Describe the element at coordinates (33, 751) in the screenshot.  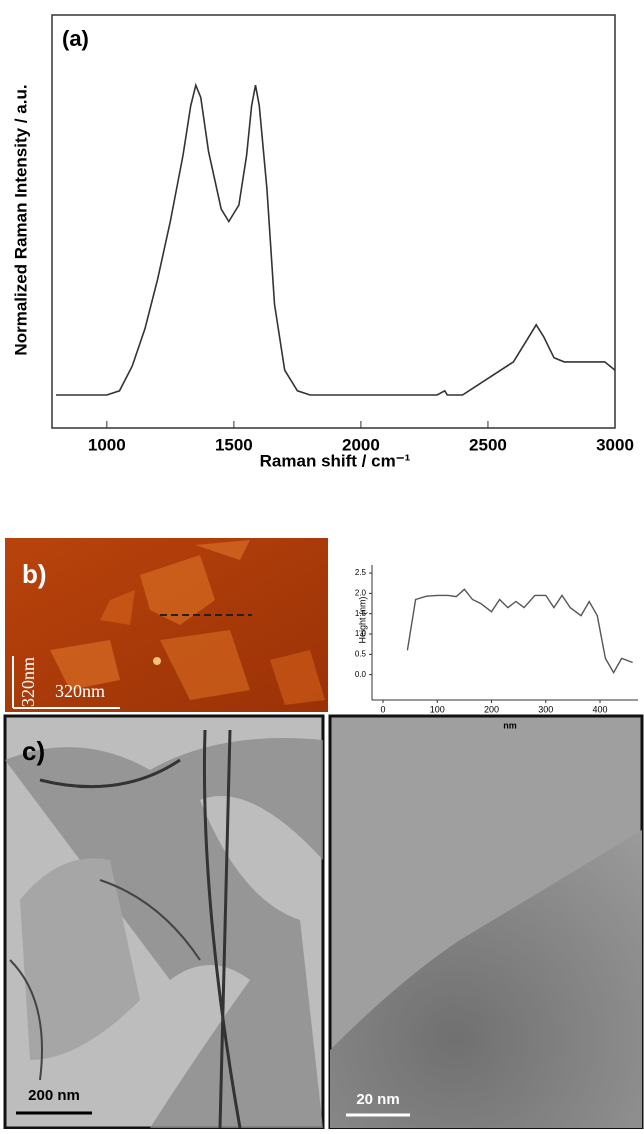
I see `panel-label: c)` at that location.